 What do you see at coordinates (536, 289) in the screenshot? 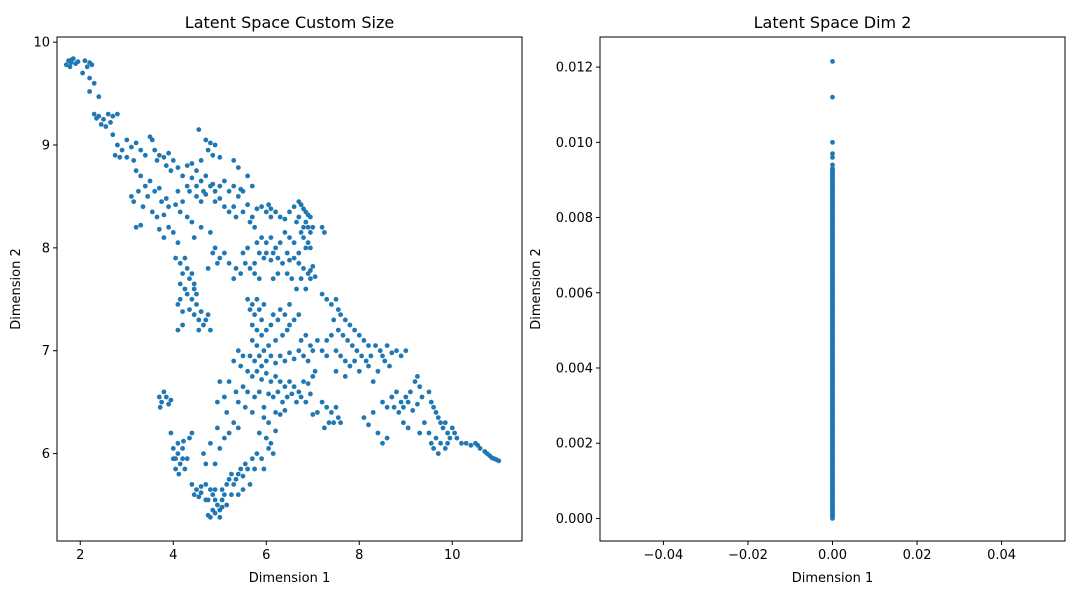
I see `y-axis-label: Dimension 2` at bounding box center [536, 289].